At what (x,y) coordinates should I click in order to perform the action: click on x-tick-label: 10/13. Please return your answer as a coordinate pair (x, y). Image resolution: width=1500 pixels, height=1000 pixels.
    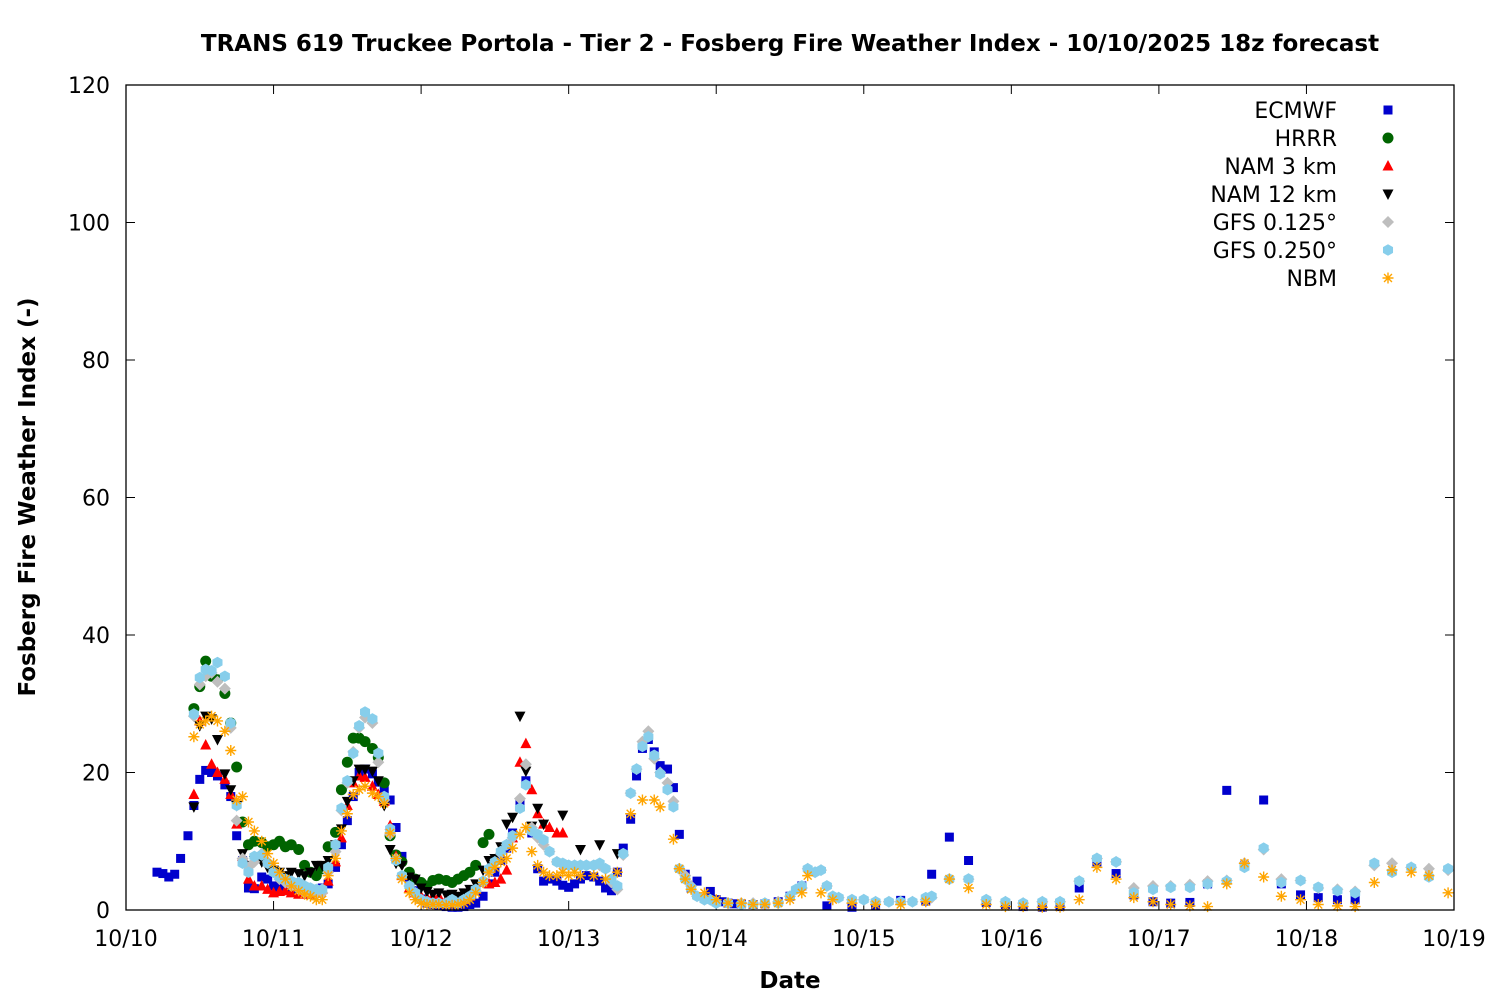
    Looking at the image, I should click on (568, 939).